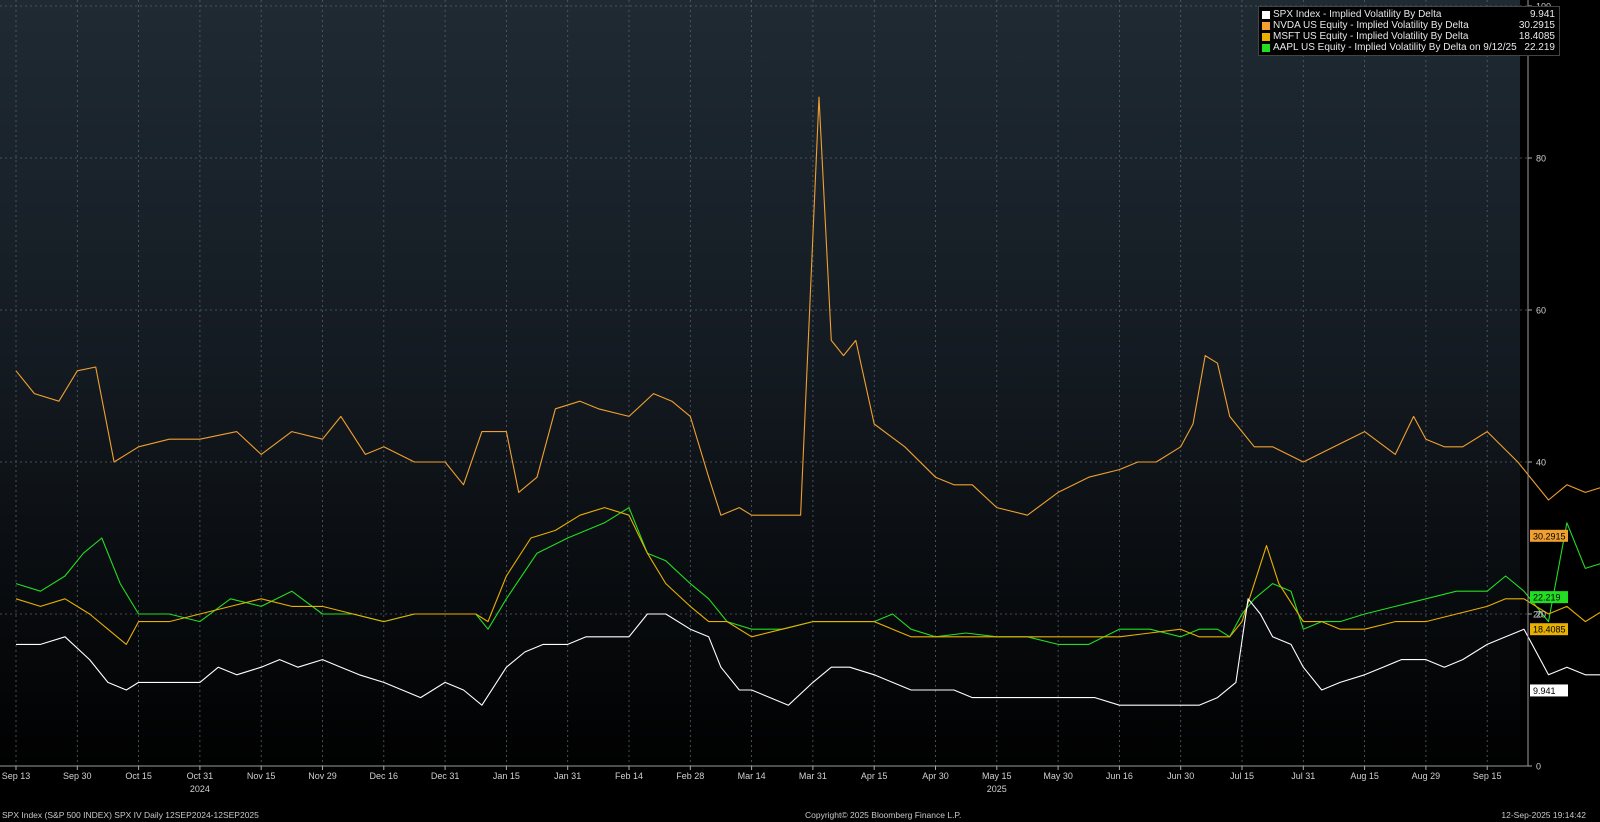 The width and height of the screenshot is (1600, 822). Describe the element at coordinates (997, 776) in the screenshot. I see `x-tick-label: May 15` at that location.